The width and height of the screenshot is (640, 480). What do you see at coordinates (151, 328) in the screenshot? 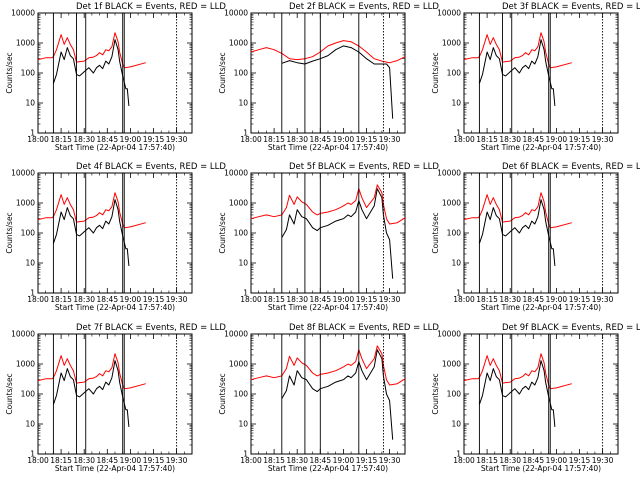
I see `panel-title: Det 7f BLACK = Events, RED = LLD` at bounding box center [151, 328].